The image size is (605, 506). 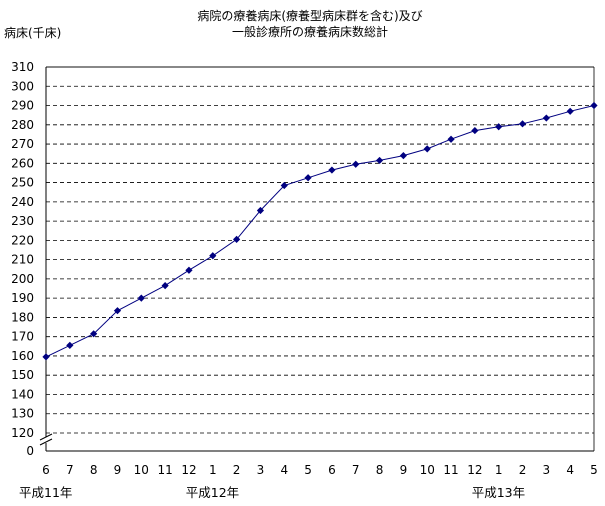 What do you see at coordinates (22, 279) in the screenshot?
I see `y-tick-label: 200` at bounding box center [22, 279].